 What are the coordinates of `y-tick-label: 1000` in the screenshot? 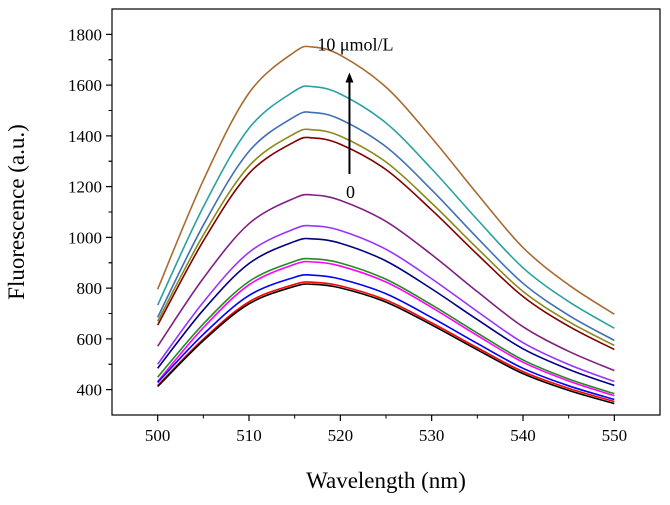 It's located at (85, 237).